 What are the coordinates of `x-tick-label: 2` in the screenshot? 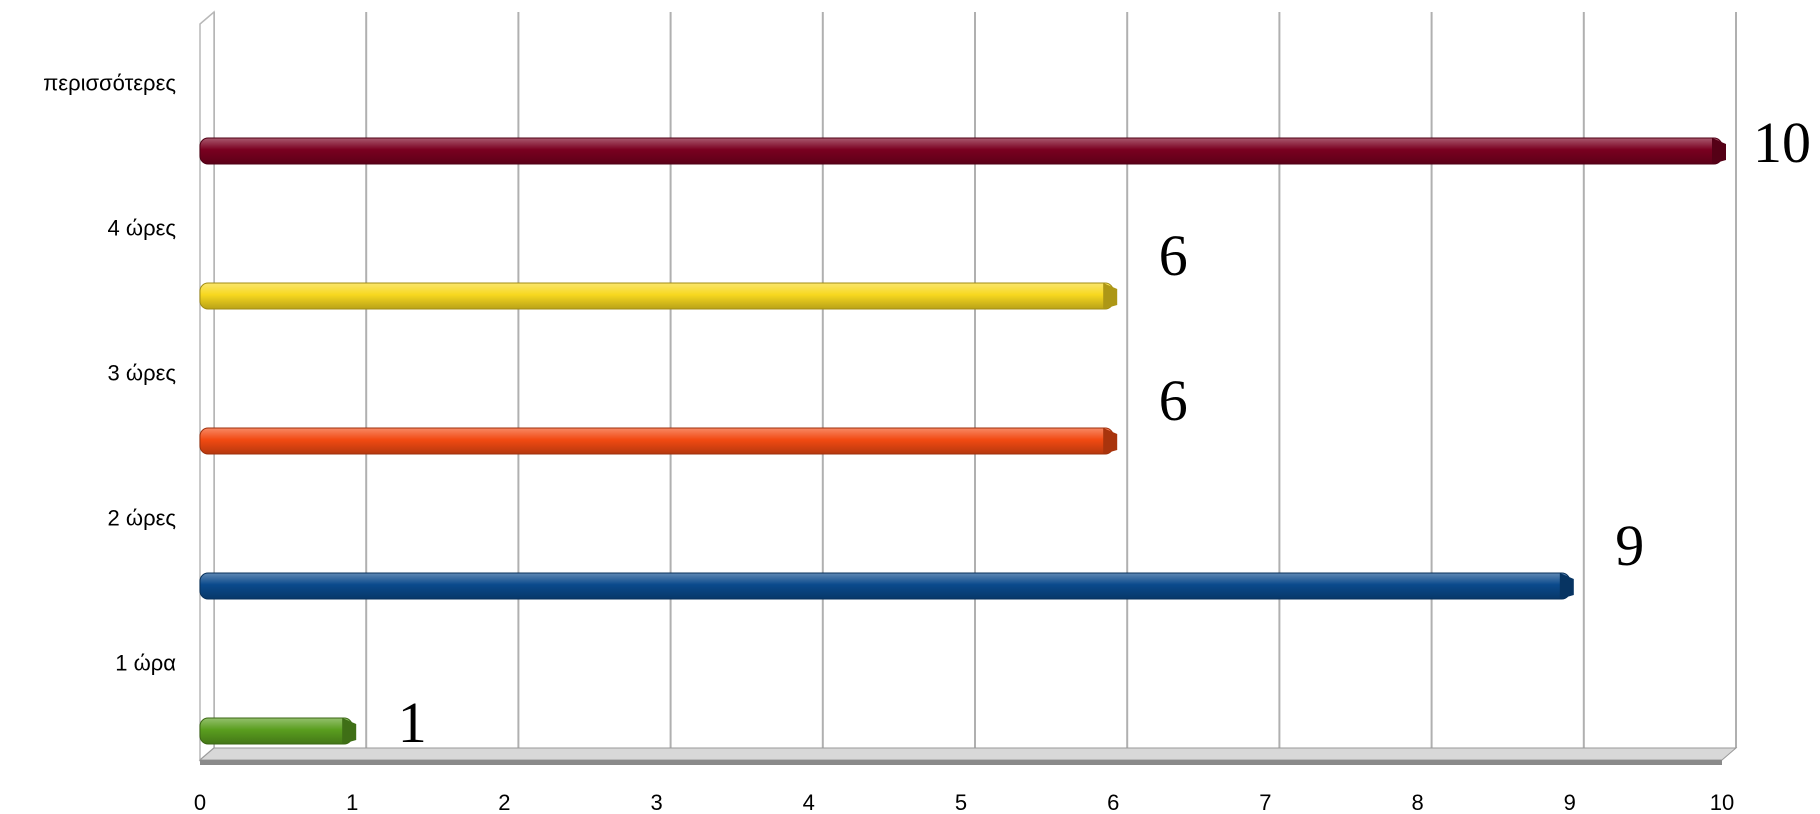 It's located at (504, 802).